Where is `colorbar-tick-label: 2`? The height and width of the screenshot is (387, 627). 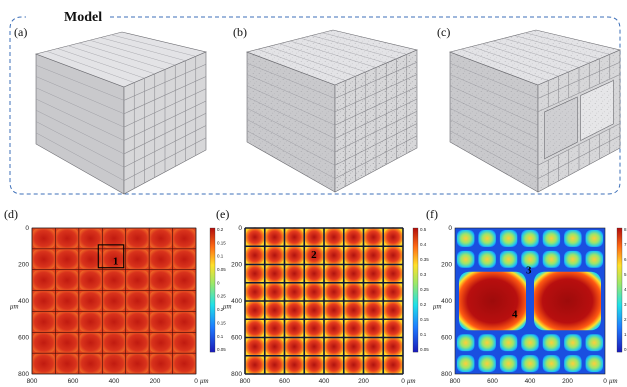
colorbar-tick-label: 2 is located at coordinates (625, 319).